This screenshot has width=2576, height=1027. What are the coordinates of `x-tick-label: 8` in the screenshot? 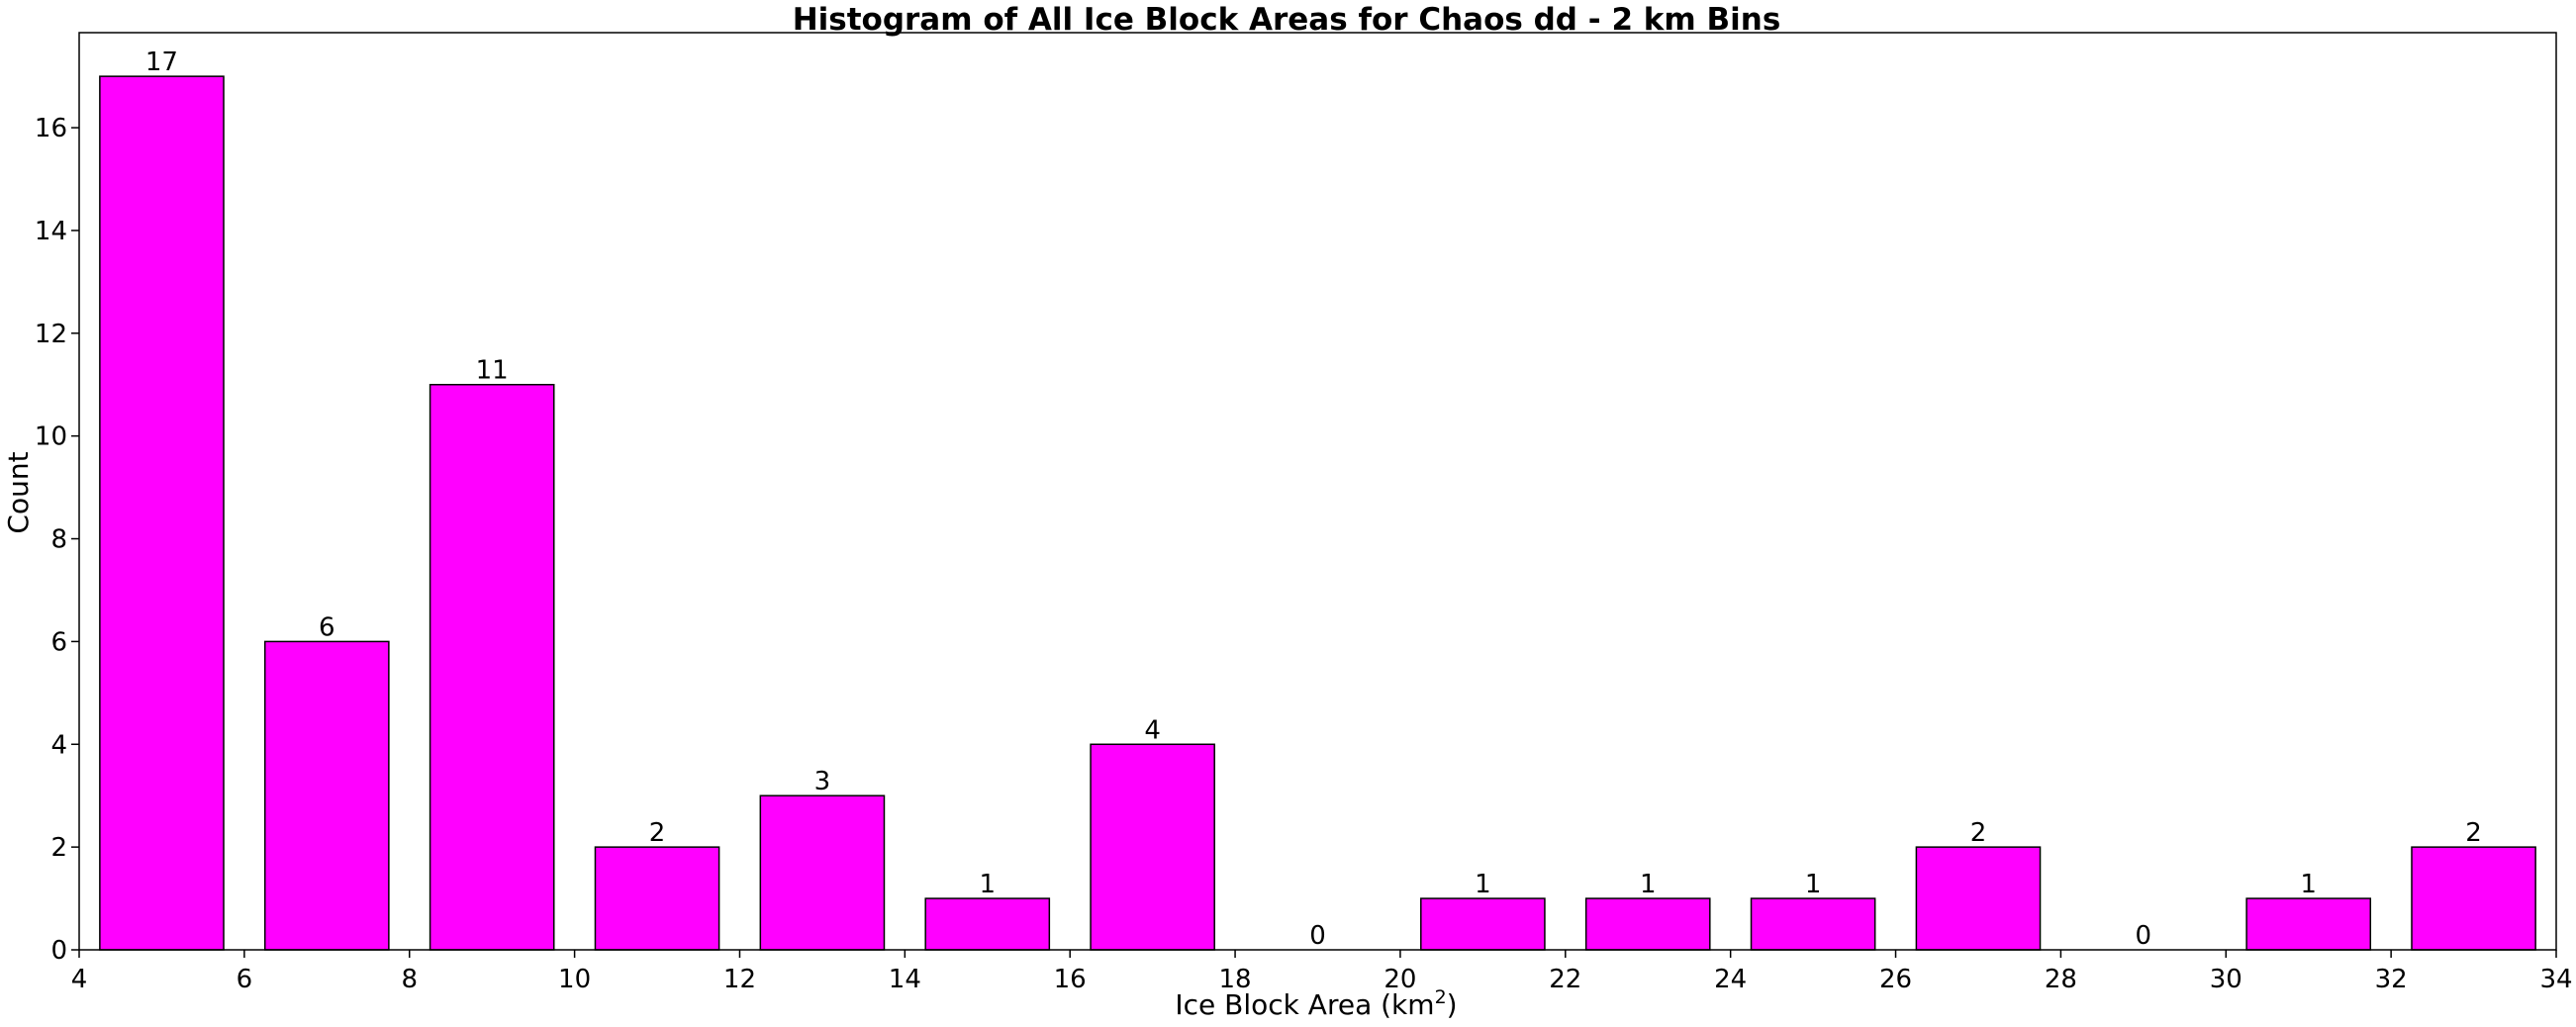 It's located at (409, 980).